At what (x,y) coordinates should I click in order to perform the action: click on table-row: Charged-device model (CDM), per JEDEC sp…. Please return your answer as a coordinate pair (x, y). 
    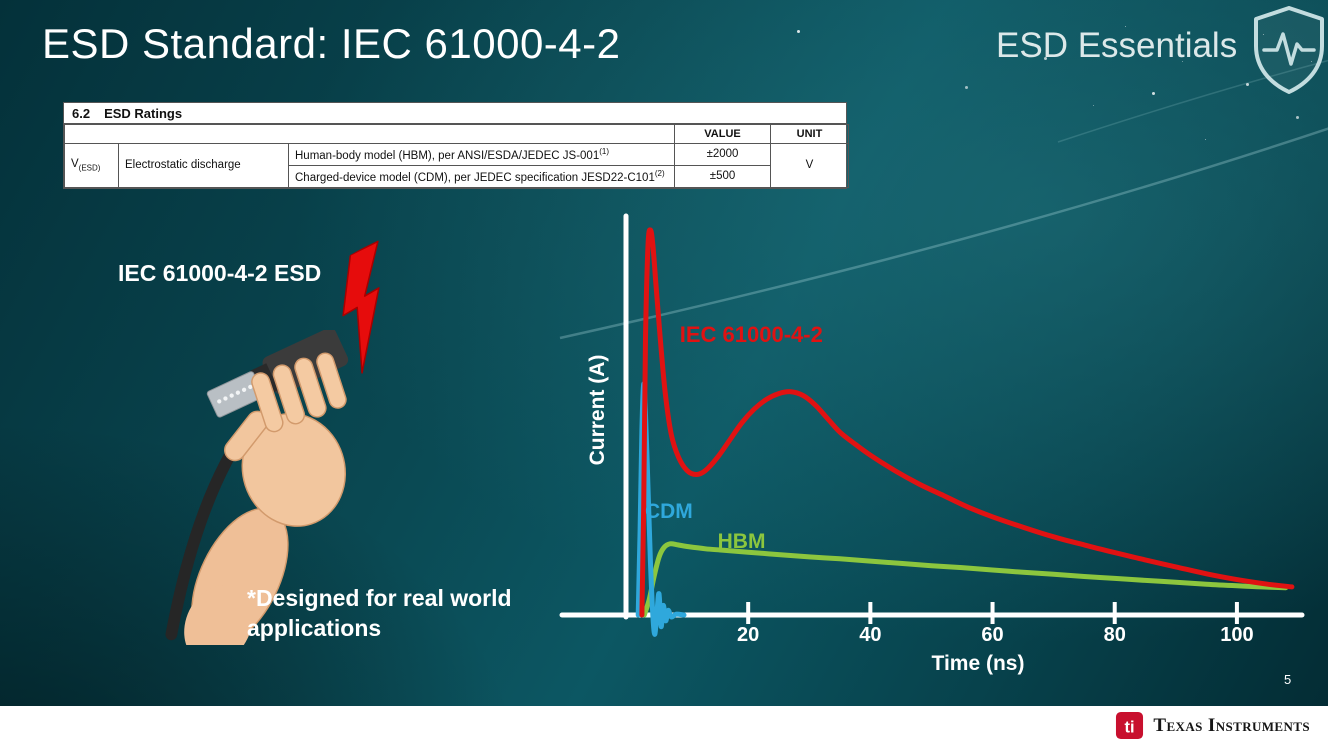
    Looking at the image, I should click on (457, 176).